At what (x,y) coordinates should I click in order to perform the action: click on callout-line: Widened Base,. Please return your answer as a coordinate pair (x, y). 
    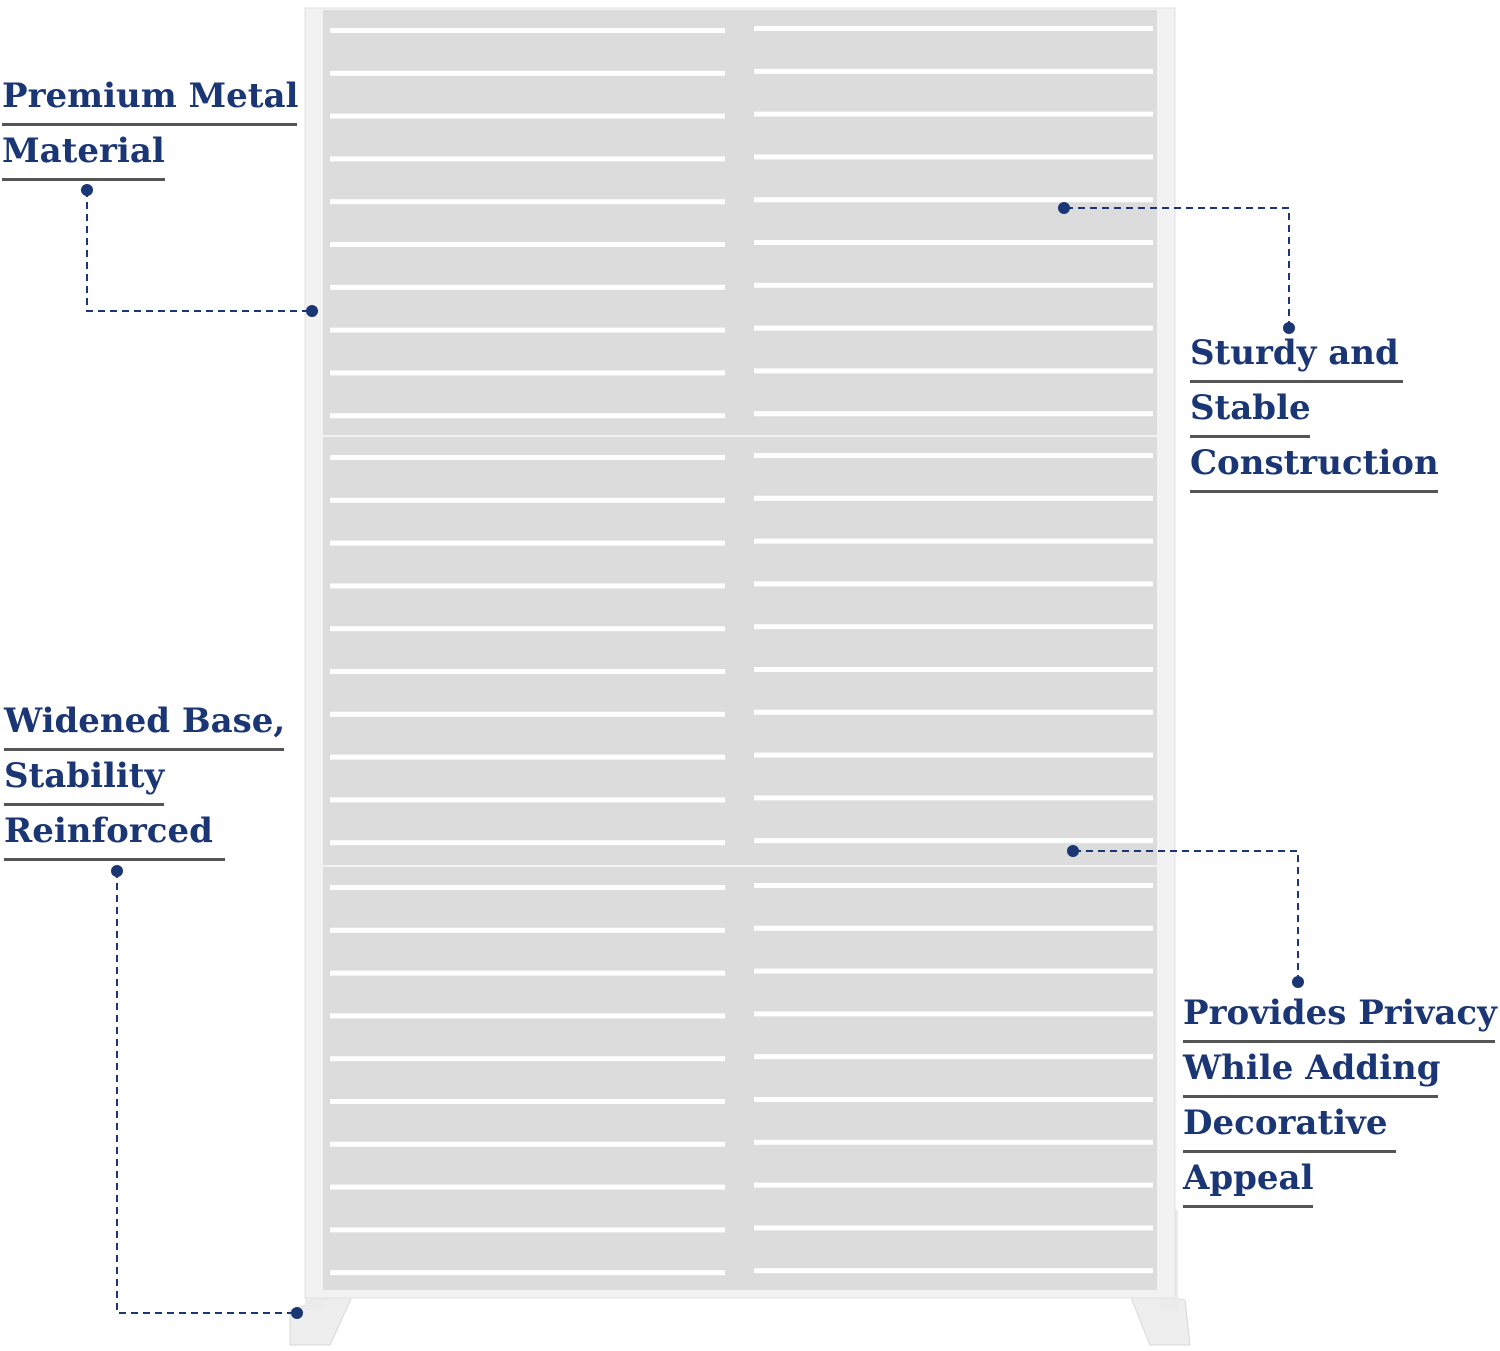
    Looking at the image, I should click on (144, 723).